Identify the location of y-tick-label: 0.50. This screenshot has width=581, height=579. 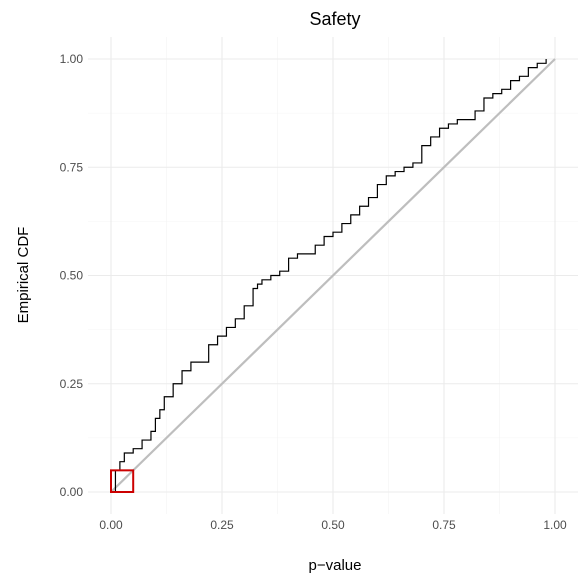
(72, 276).